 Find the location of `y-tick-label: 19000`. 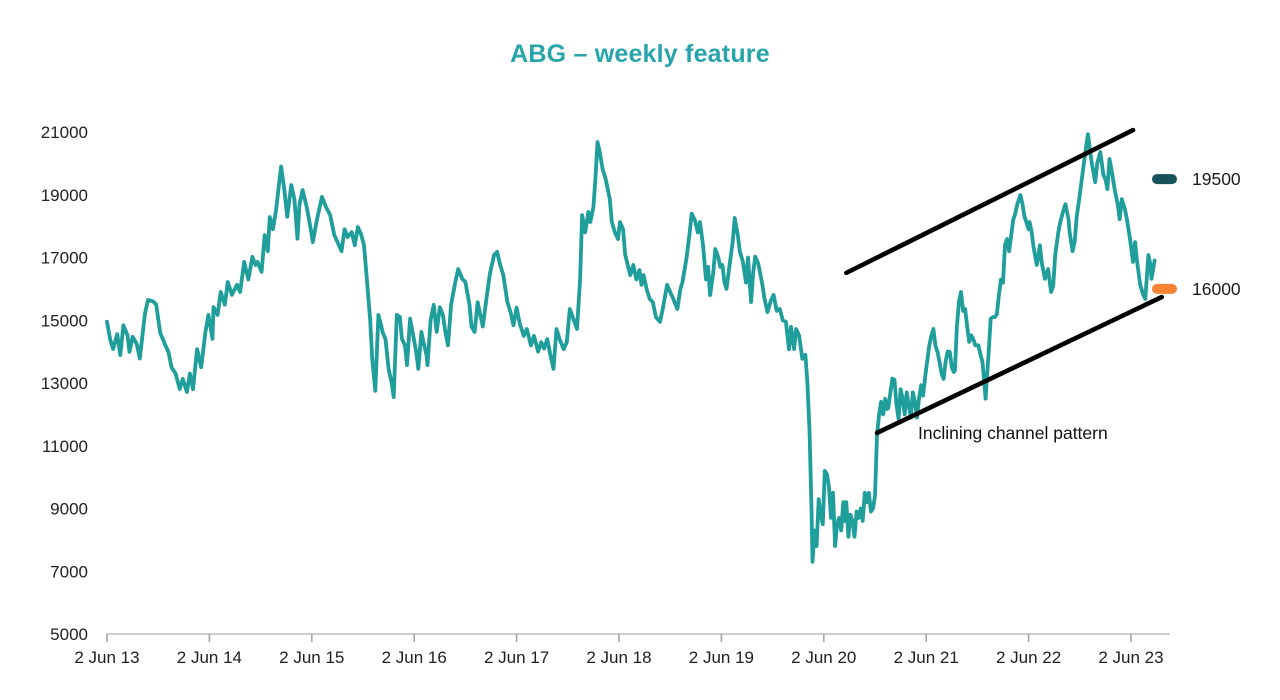

y-tick-label: 19000 is located at coordinates (64, 195).